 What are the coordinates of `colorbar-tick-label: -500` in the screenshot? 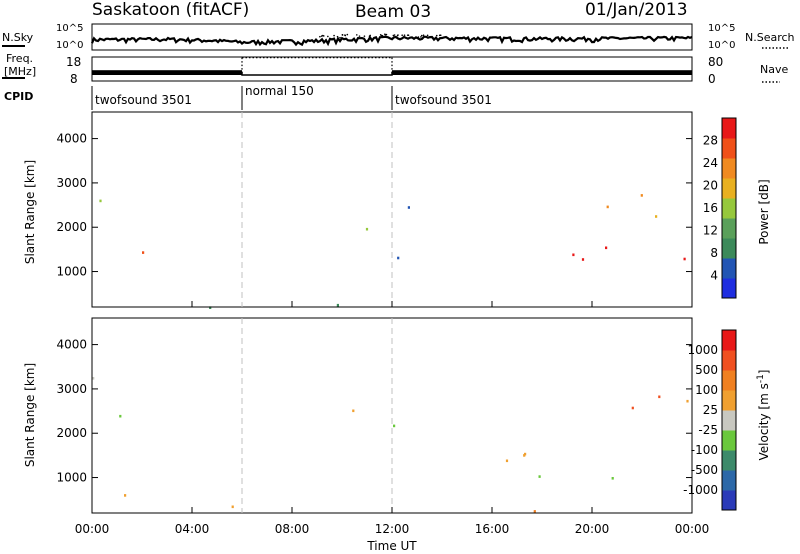 It's located at (704, 470).